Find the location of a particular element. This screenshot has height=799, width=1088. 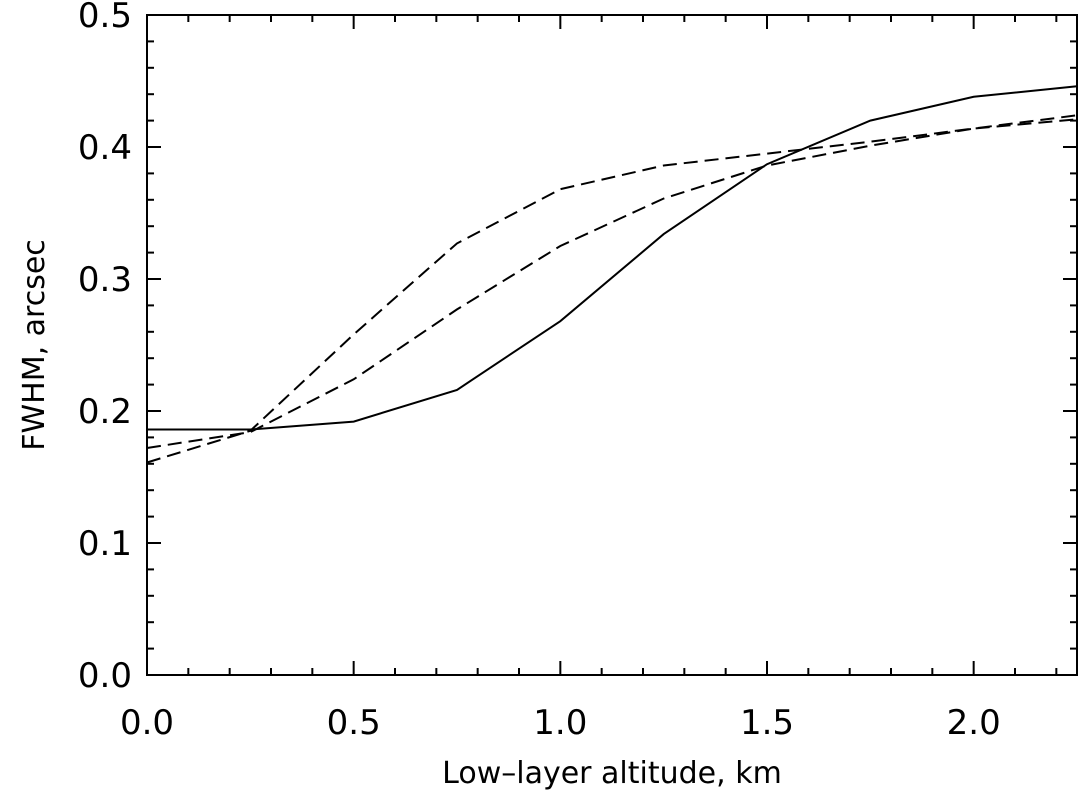

x-axis-title: Low–layer altitude, km is located at coordinates (612, 773).